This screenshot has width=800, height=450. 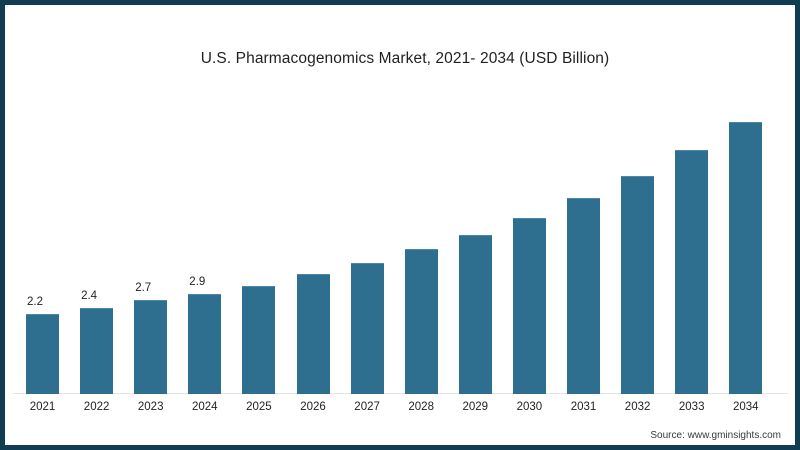 I want to click on bar-value-label: 2.2, so click(x=35, y=302).